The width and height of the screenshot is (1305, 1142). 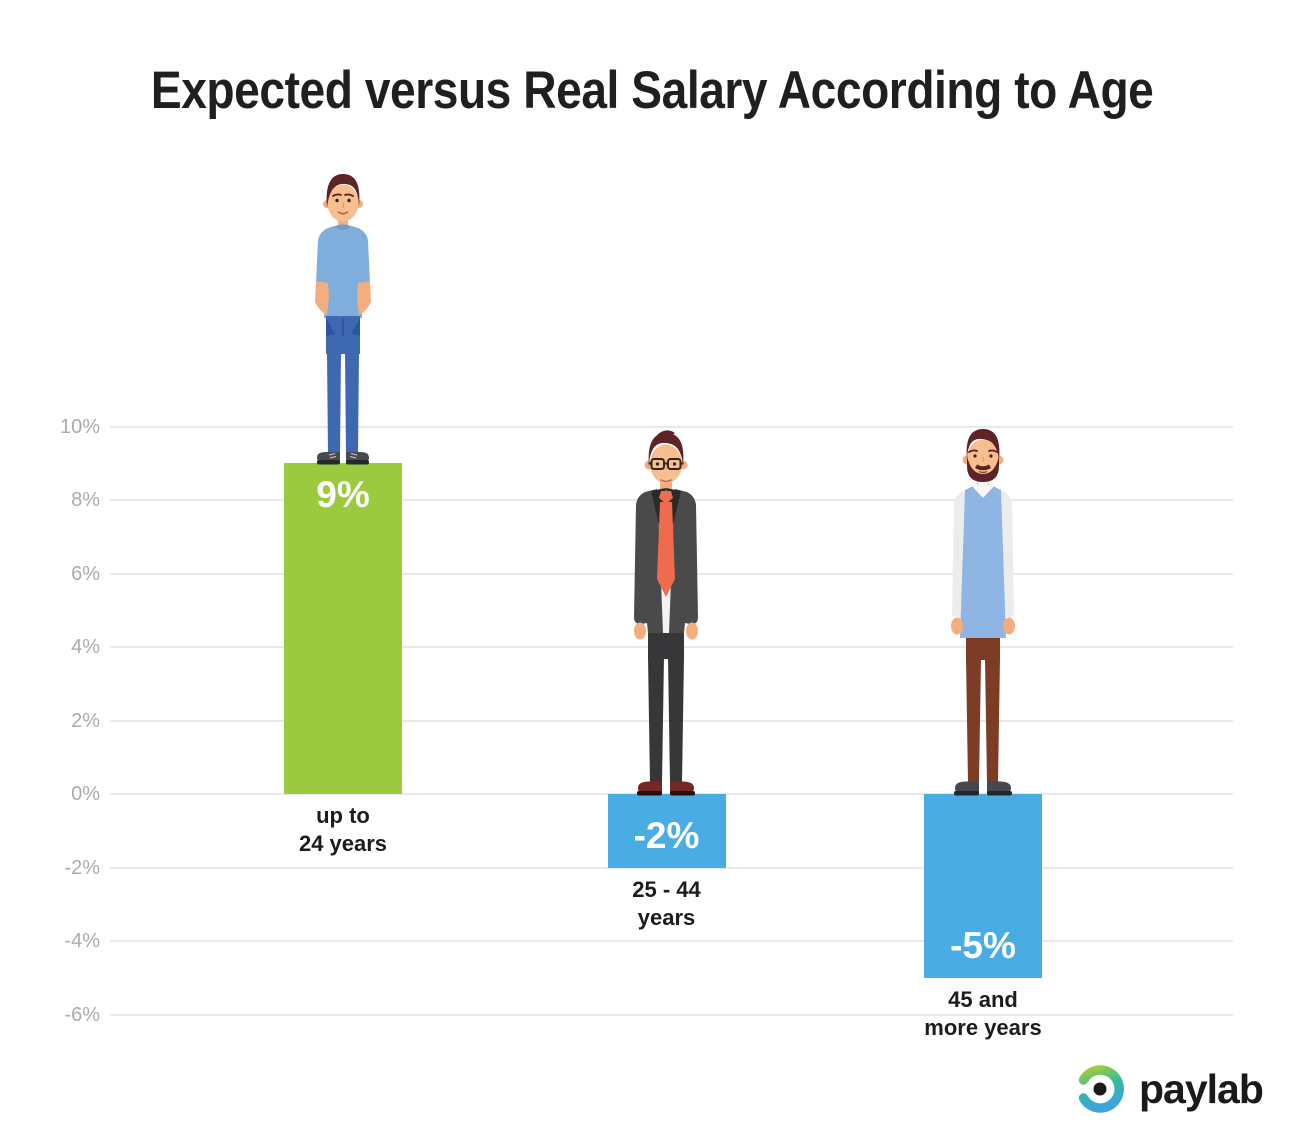 What do you see at coordinates (85, 647) in the screenshot?
I see `y-axis-tick-label: 4%` at bounding box center [85, 647].